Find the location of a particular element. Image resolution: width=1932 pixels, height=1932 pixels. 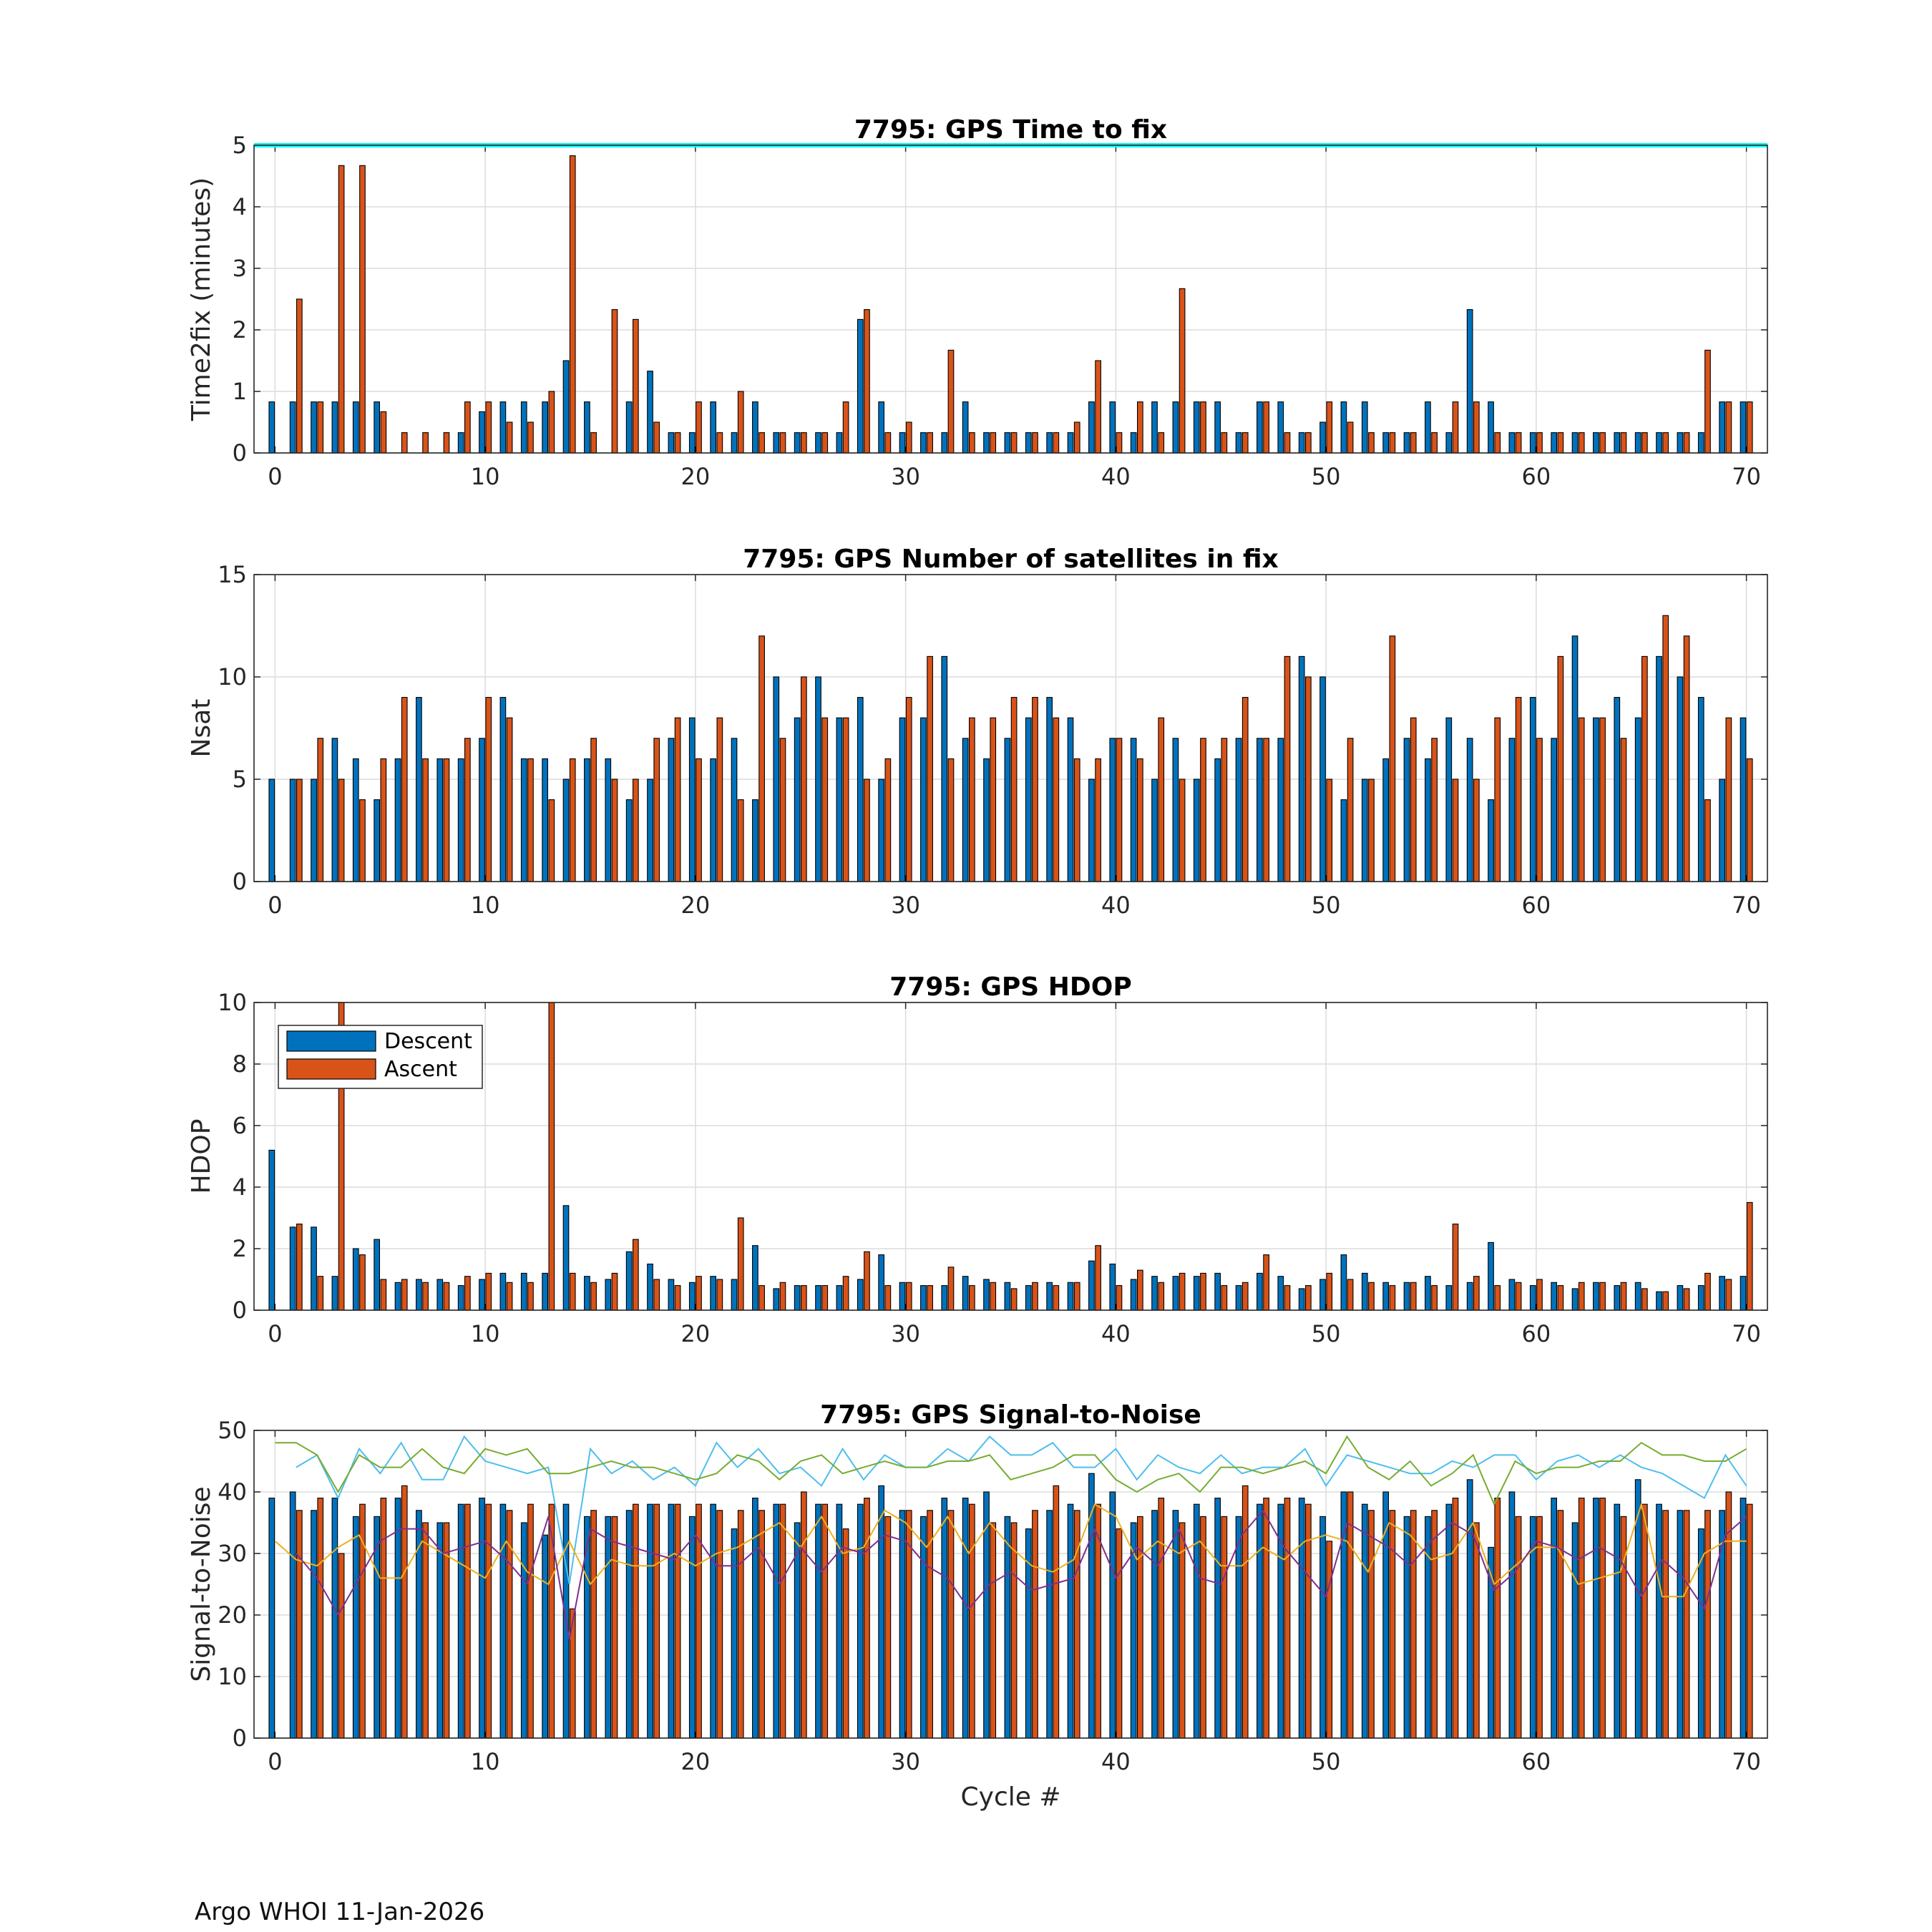

x-axis-label: Cycle # is located at coordinates (1011, 1797).